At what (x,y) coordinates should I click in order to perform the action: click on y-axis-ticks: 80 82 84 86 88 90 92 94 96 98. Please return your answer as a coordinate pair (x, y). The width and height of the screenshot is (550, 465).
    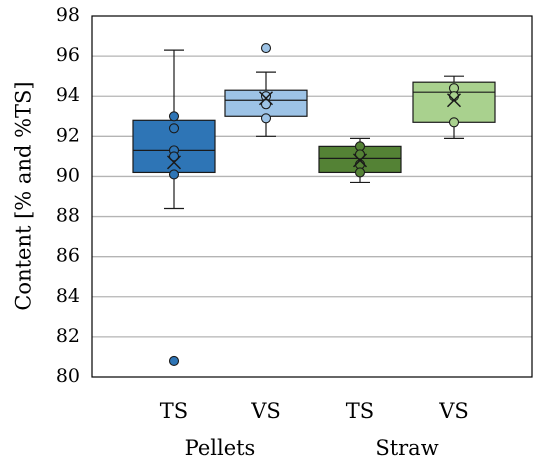
    Looking at the image, I should click on (68, 195).